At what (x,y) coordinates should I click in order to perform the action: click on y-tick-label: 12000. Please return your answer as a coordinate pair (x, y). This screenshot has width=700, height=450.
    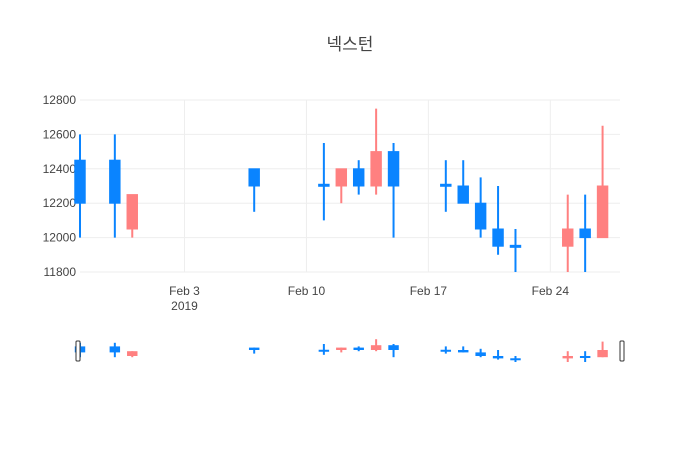
    Looking at the image, I should click on (60, 238).